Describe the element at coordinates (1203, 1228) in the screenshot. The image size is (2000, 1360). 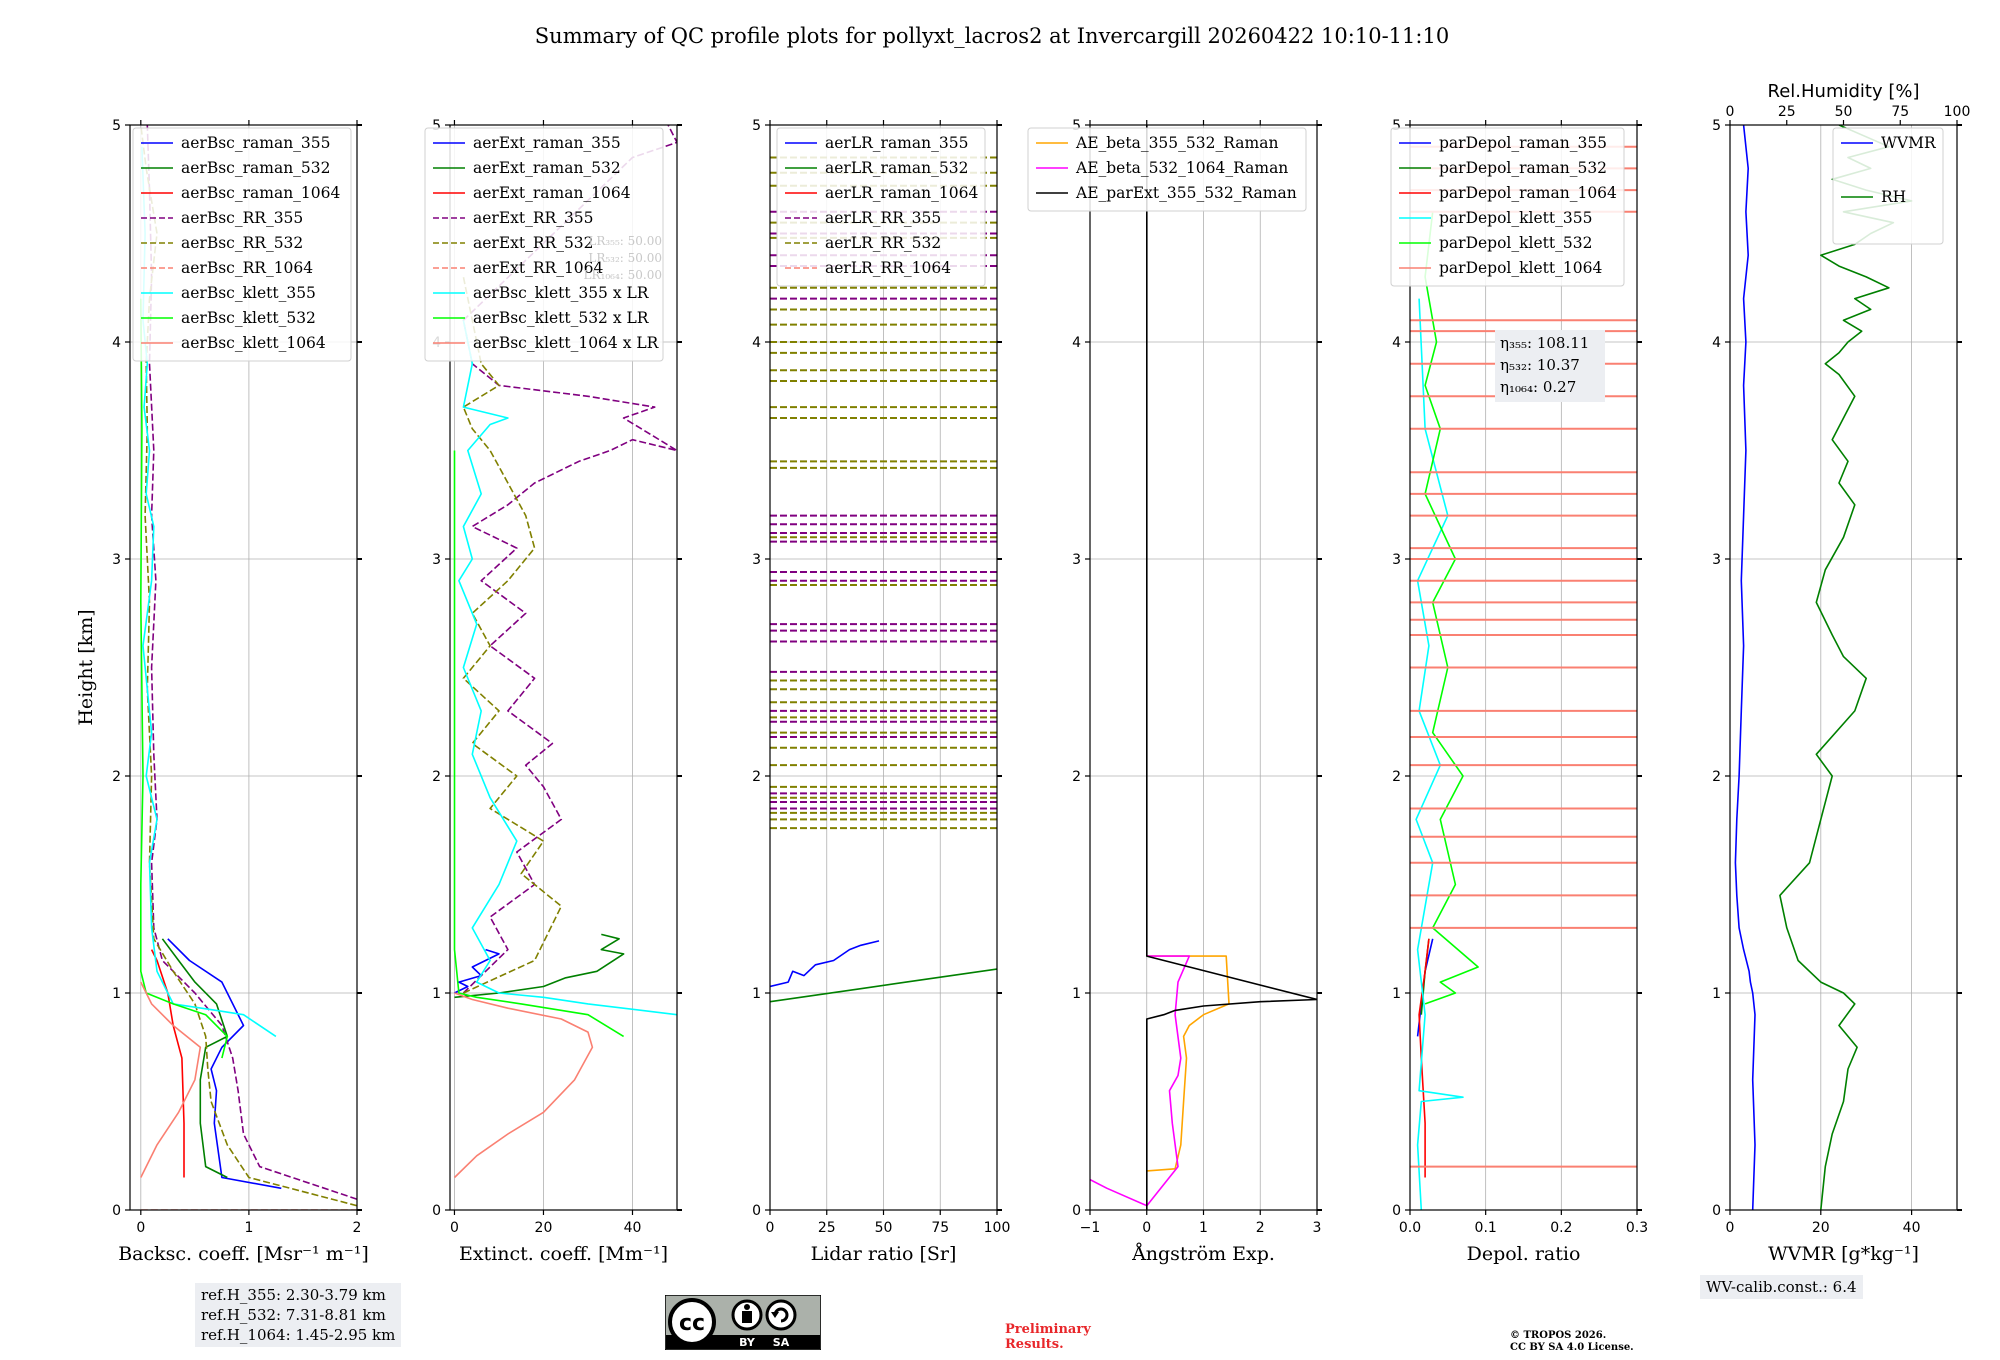
I see `x-tick-label: 1` at that location.